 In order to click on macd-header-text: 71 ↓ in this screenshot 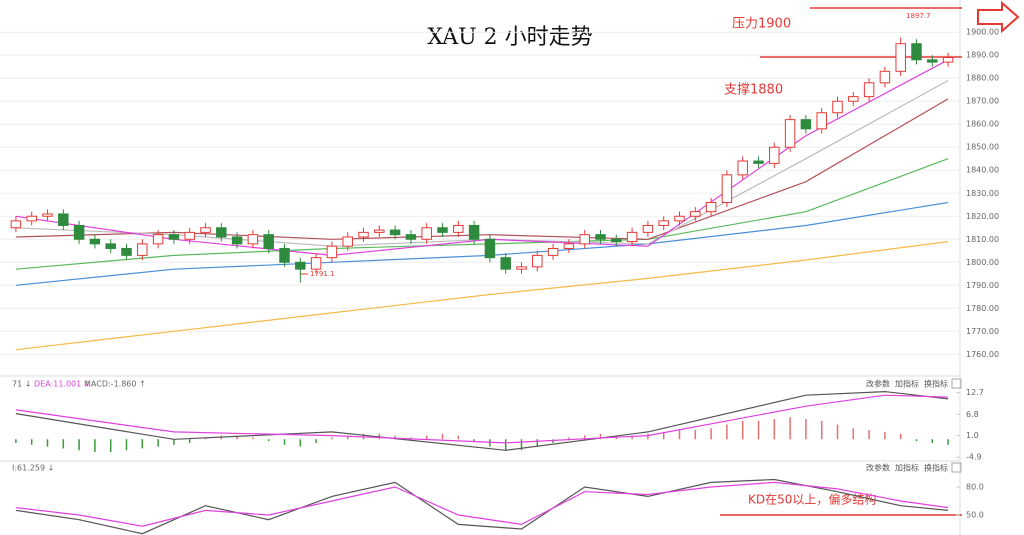, I will do `click(21, 384)`.